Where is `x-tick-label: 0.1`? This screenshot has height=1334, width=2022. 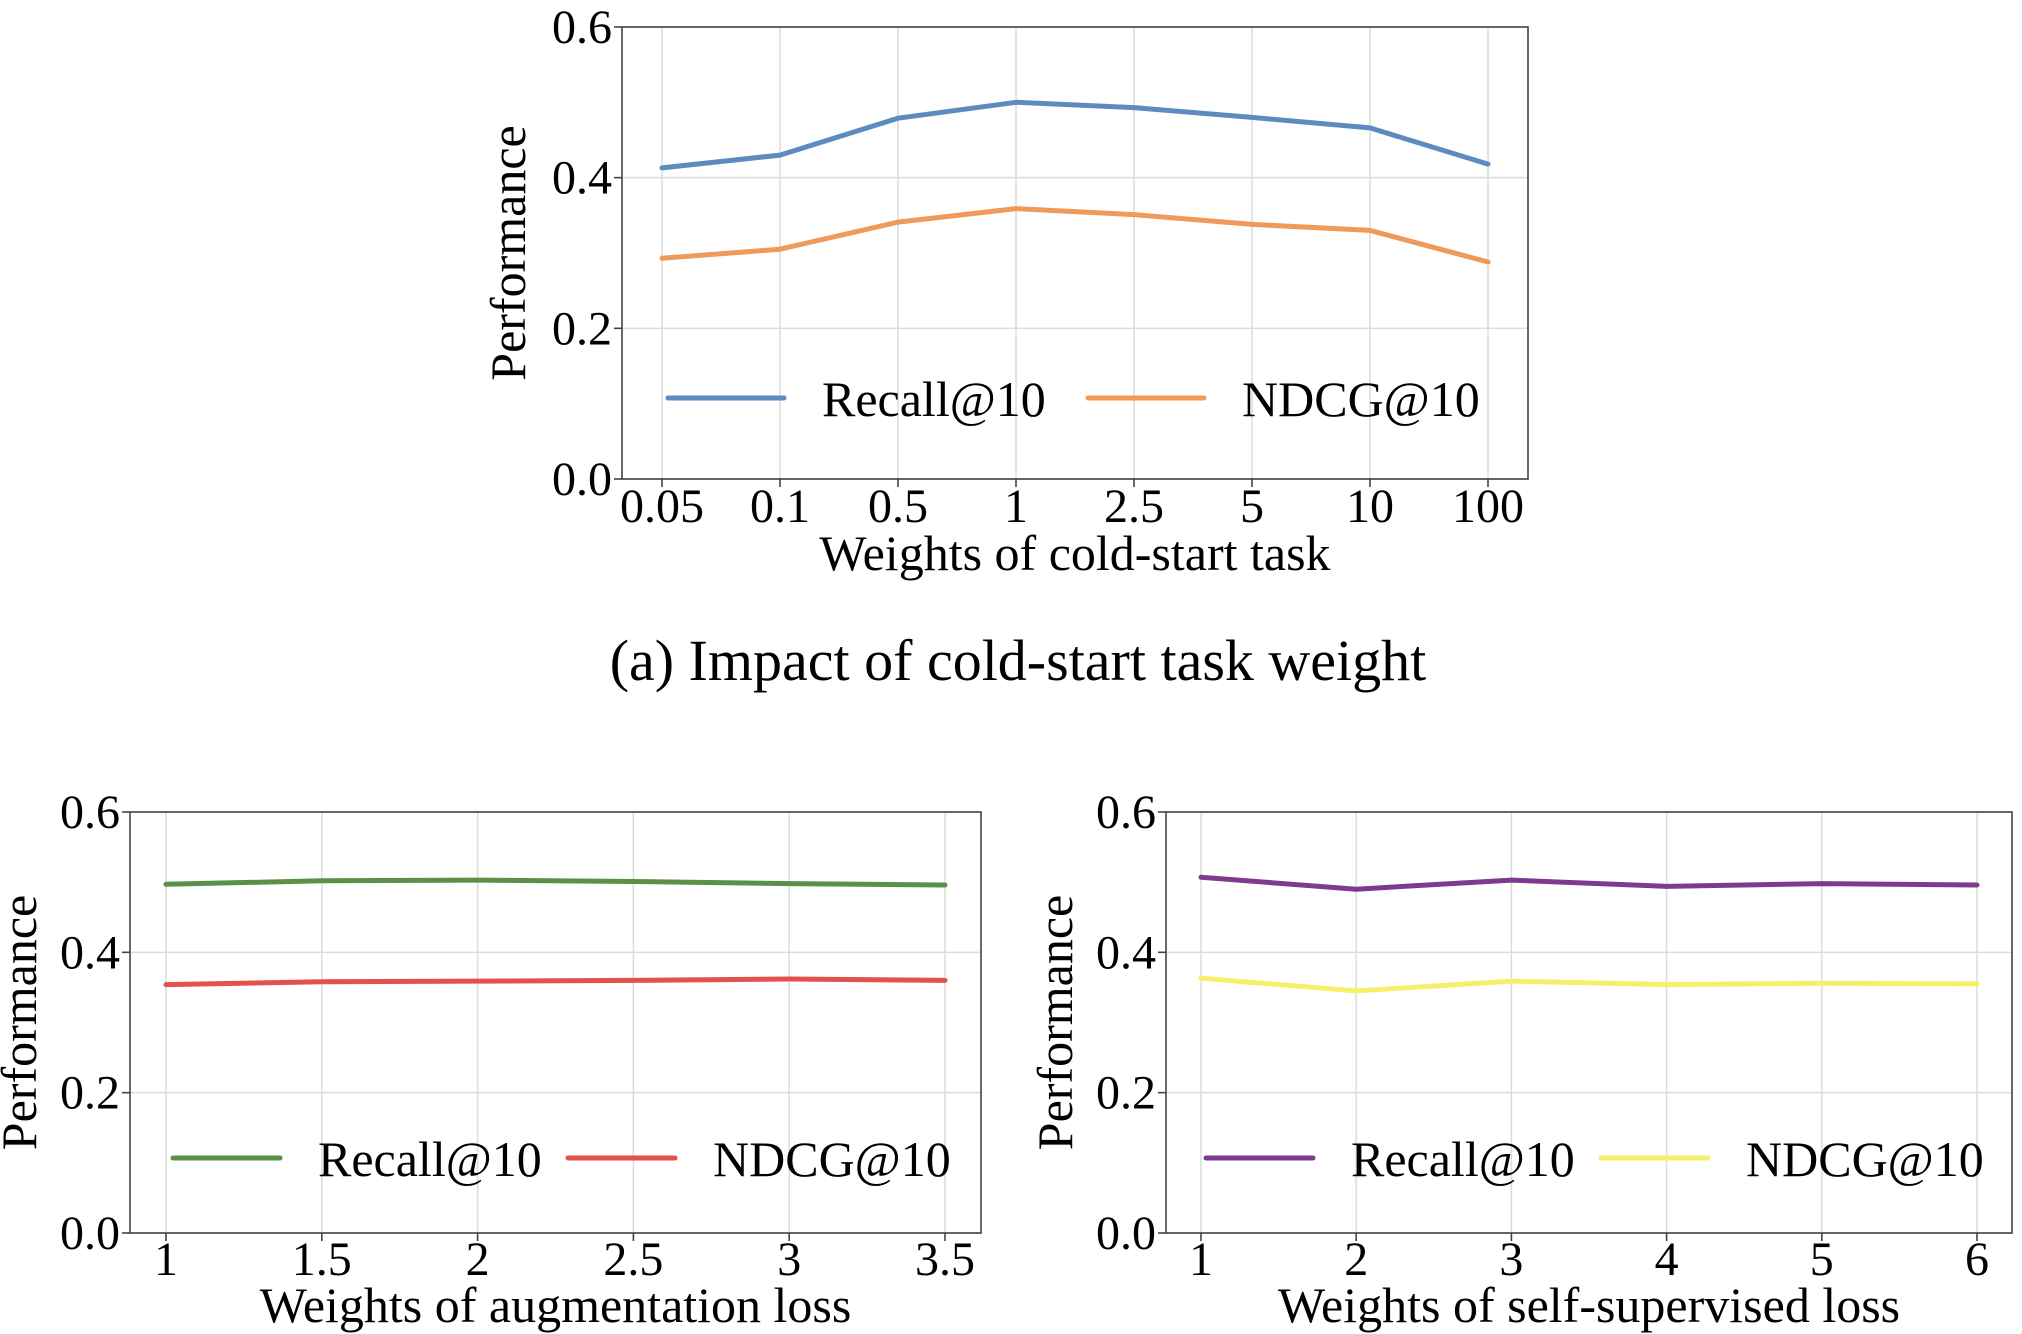 x-tick-label: 0.1 is located at coordinates (780, 506).